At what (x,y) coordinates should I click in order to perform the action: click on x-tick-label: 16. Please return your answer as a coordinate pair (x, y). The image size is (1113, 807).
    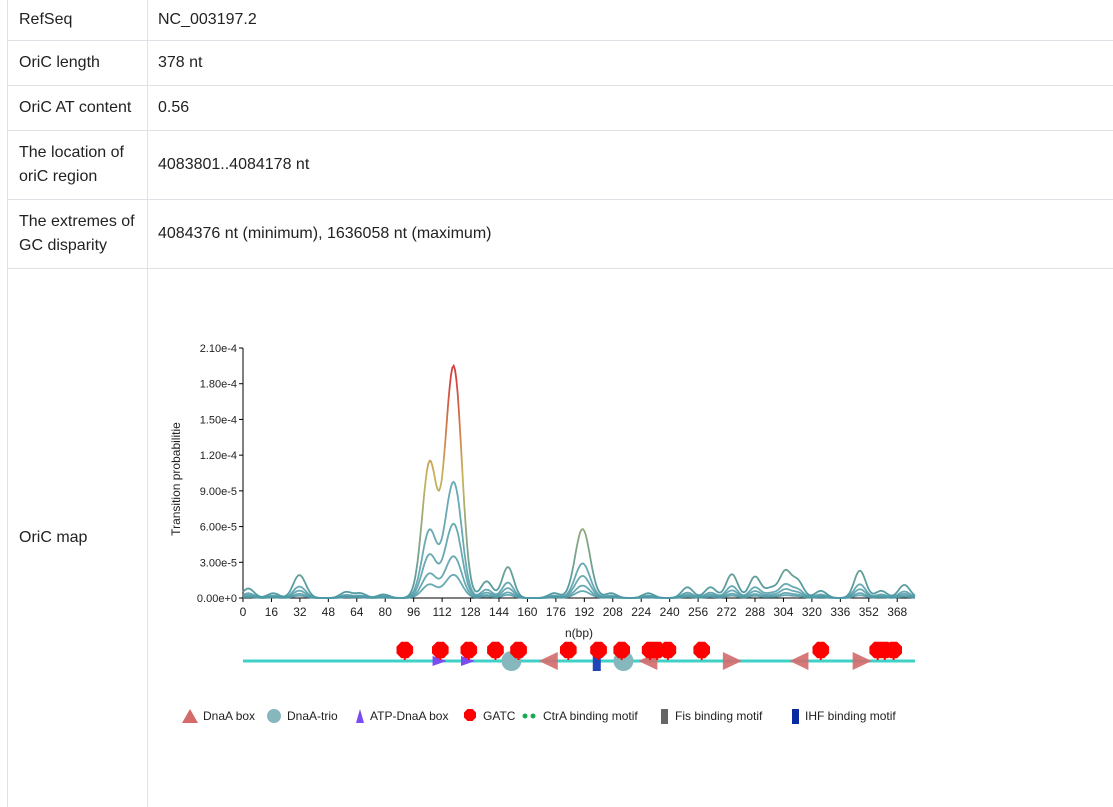
    Looking at the image, I should click on (272, 612).